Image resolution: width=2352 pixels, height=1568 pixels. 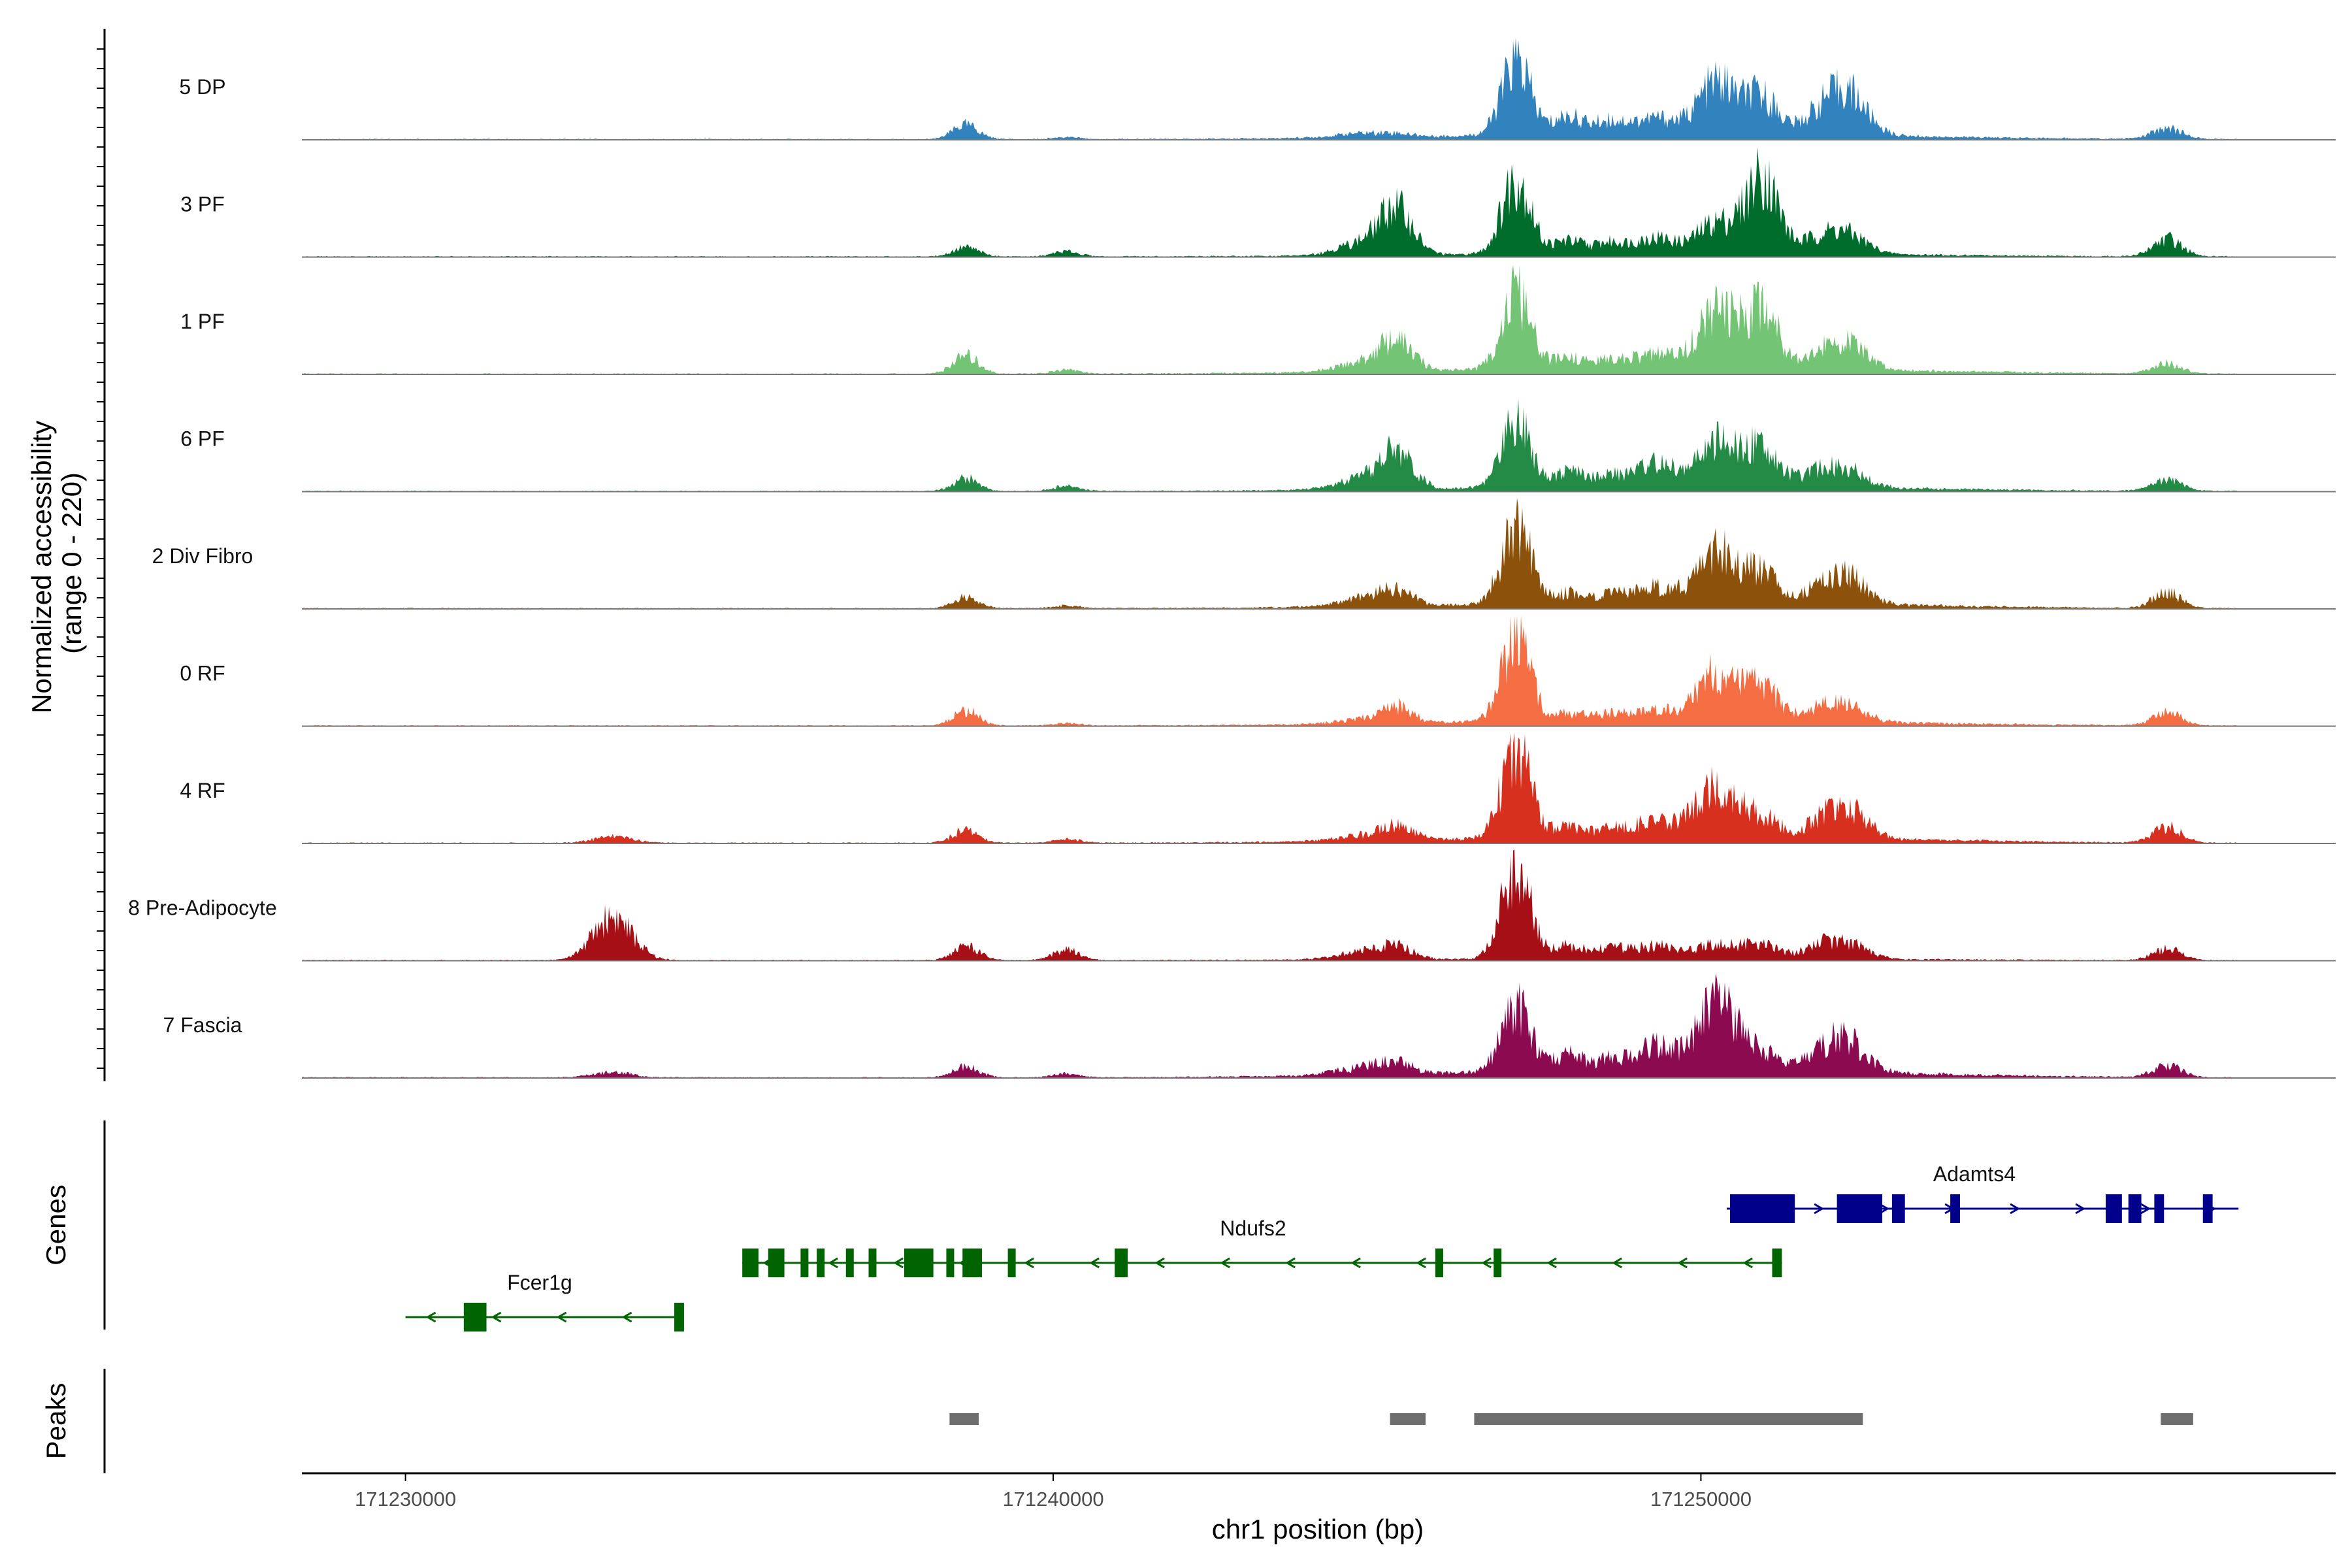 I want to click on track-label: 2 Div Fibro, so click(x=202, y=556).